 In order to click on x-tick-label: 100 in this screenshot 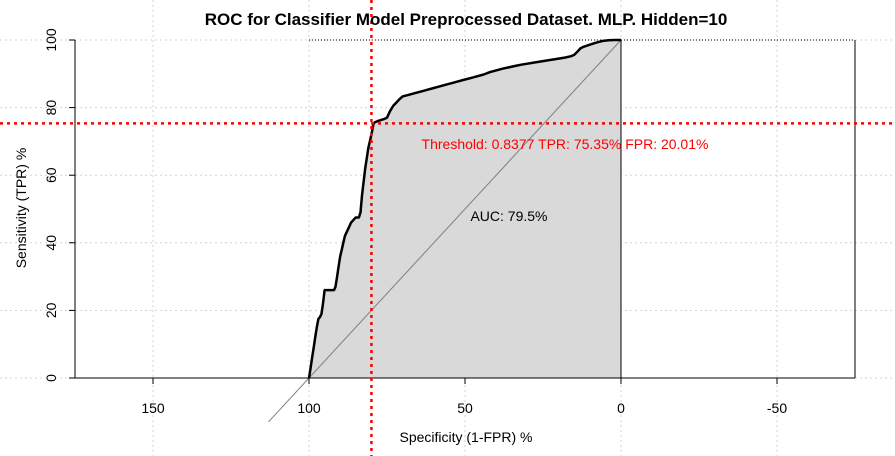, I will do `click(309, 408)`.